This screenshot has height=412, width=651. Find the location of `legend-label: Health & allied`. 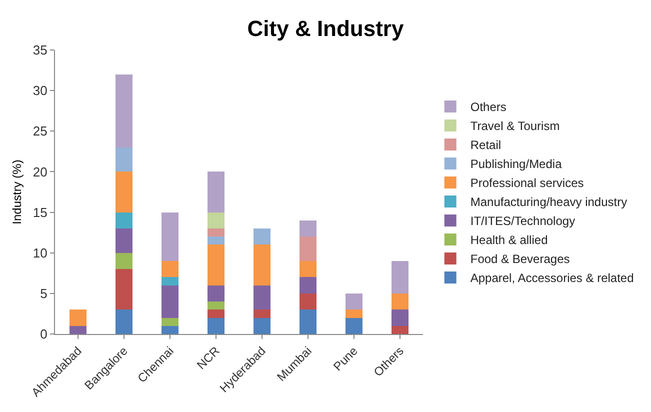

legend-label: Health & allied is located at coordinates (509, 240).